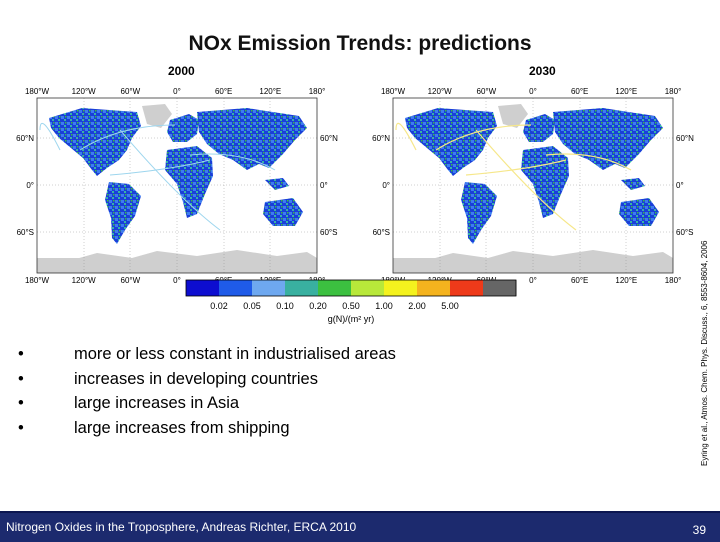 The image size is (720, 542). I want to click on colorbar-tick-label: 2.00, so click(417, 306).